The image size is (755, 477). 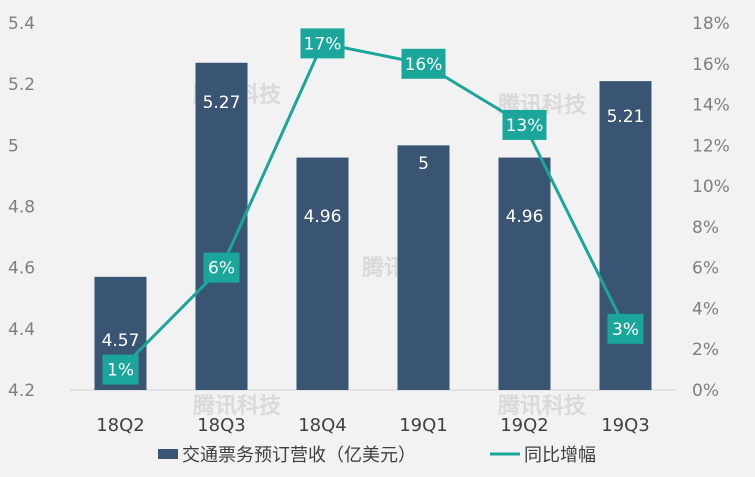 I want to click on growth-label-text: 13%, so click(x=525, y=126).